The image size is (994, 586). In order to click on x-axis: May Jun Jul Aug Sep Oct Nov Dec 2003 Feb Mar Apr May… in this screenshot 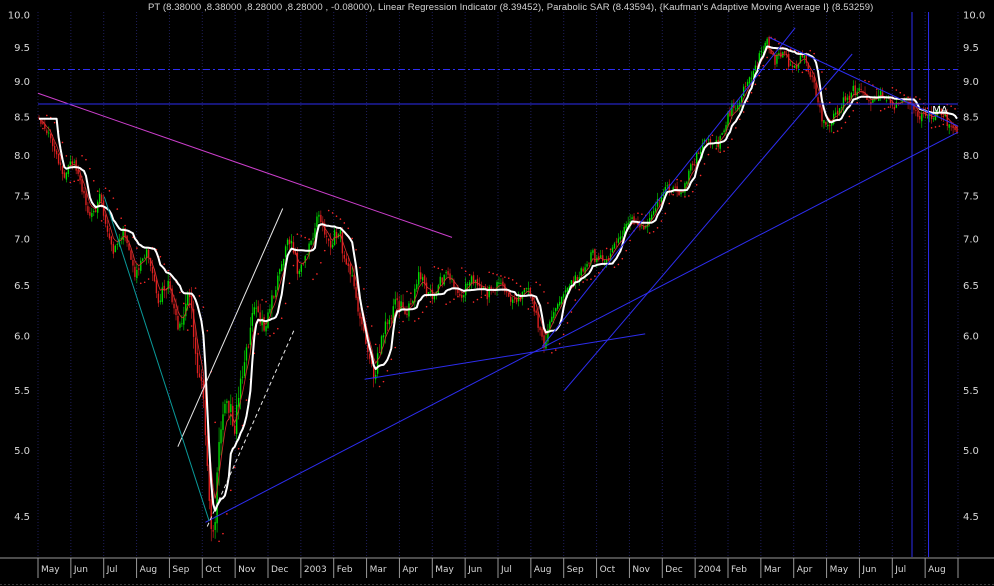, I will do `click(497, 571)`.